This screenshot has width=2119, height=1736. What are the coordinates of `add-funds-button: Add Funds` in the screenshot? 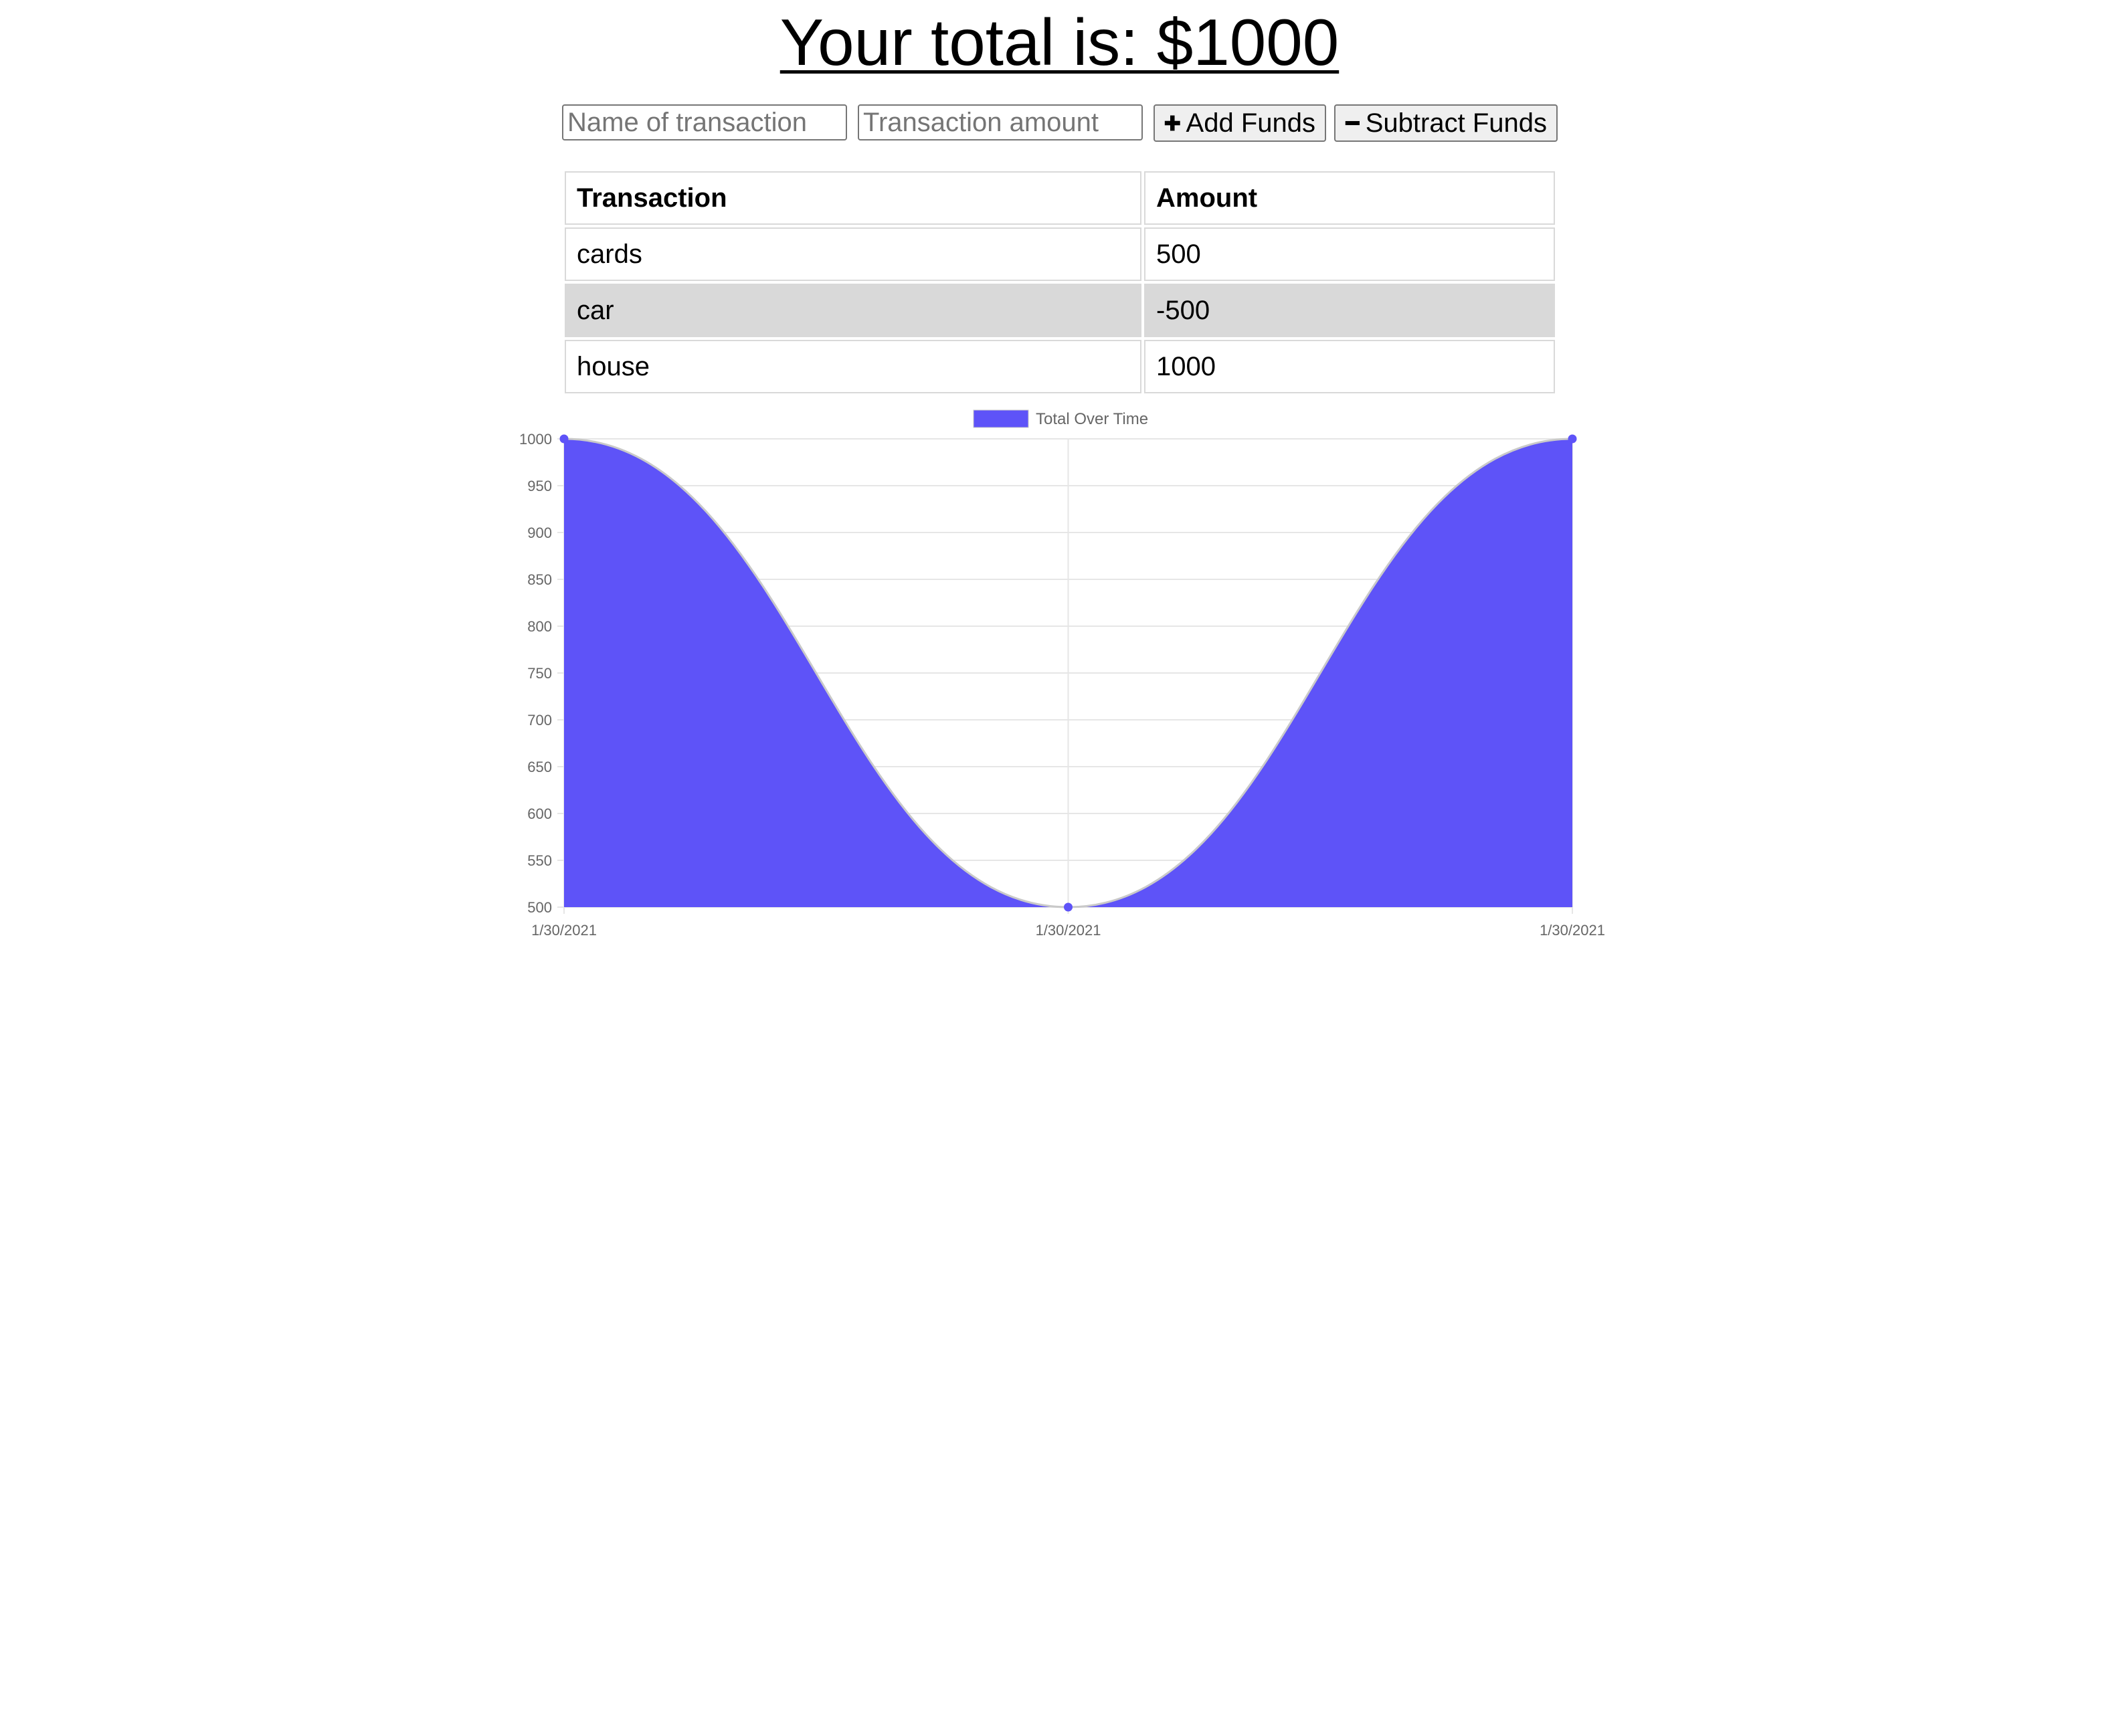 It's located at (1240, 123).